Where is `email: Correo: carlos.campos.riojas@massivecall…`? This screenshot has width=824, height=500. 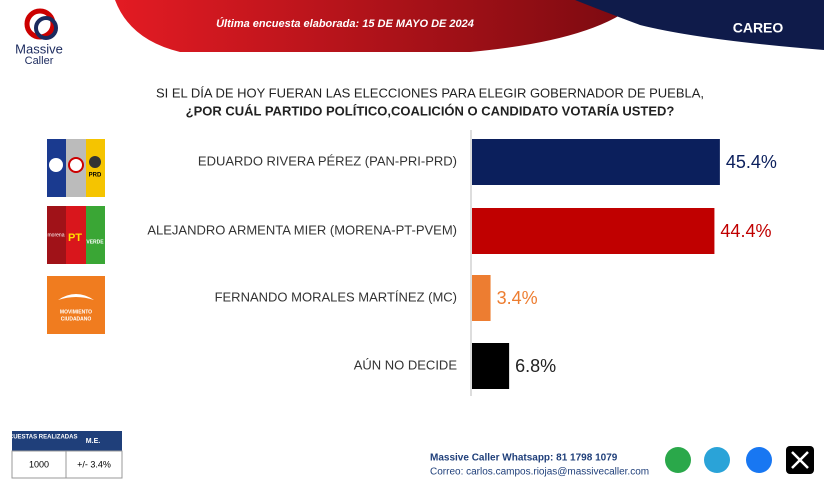 email: Correo: carlos.campos.riojas@massivecall… is located at coordinates (539, 472).